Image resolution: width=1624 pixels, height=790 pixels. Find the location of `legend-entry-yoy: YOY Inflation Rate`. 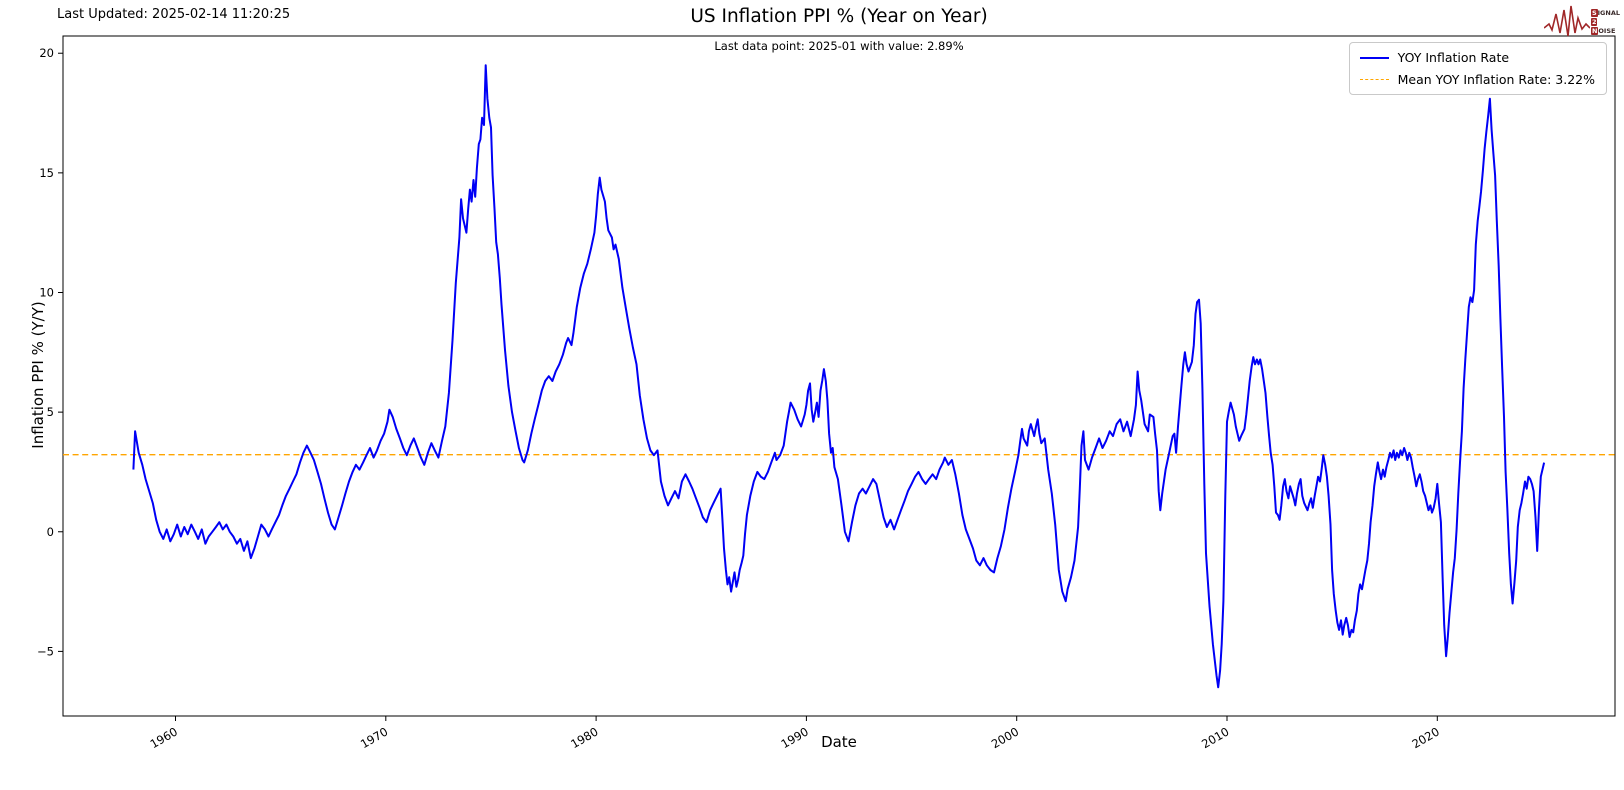

legend-entry-yoy: YOY Inflation Rate is located at coordinates (1477, 57).